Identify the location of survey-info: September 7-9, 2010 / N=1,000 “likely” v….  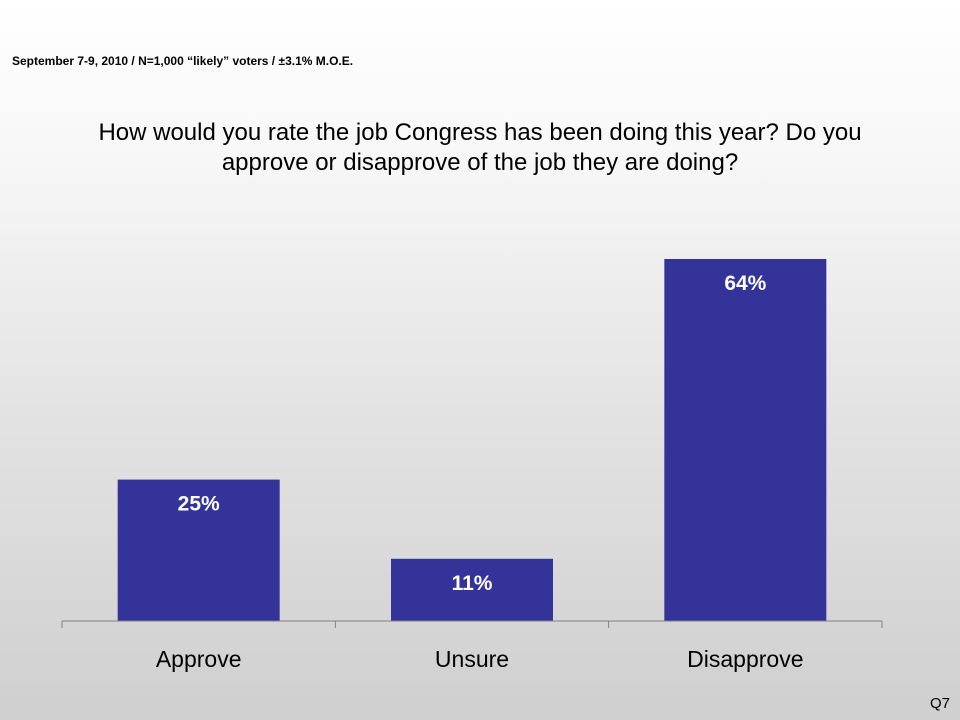
(183, 61).